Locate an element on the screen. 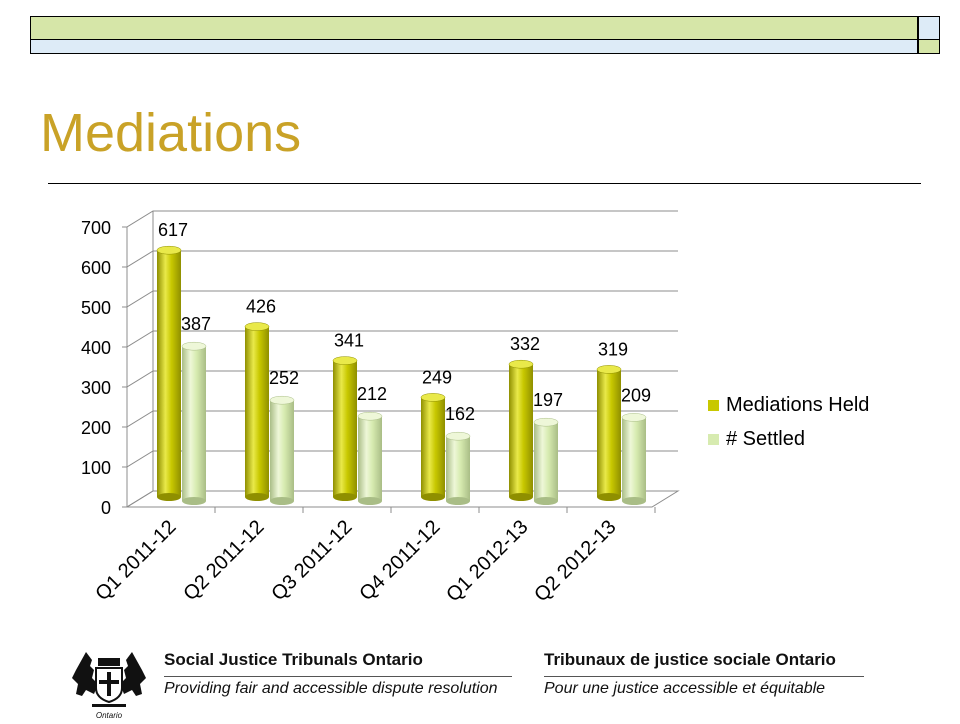 The width and height of the screenshot is (960, 724). legend-label-settled: # Settled is located at coordinates (765, 438).